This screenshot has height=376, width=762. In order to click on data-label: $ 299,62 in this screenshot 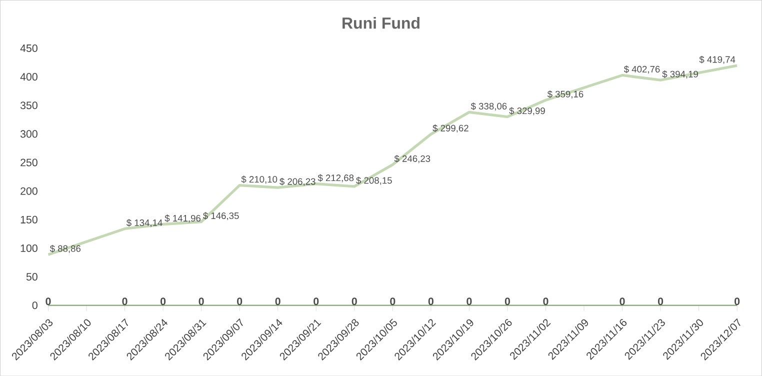, I will do `click(450, 128)`.